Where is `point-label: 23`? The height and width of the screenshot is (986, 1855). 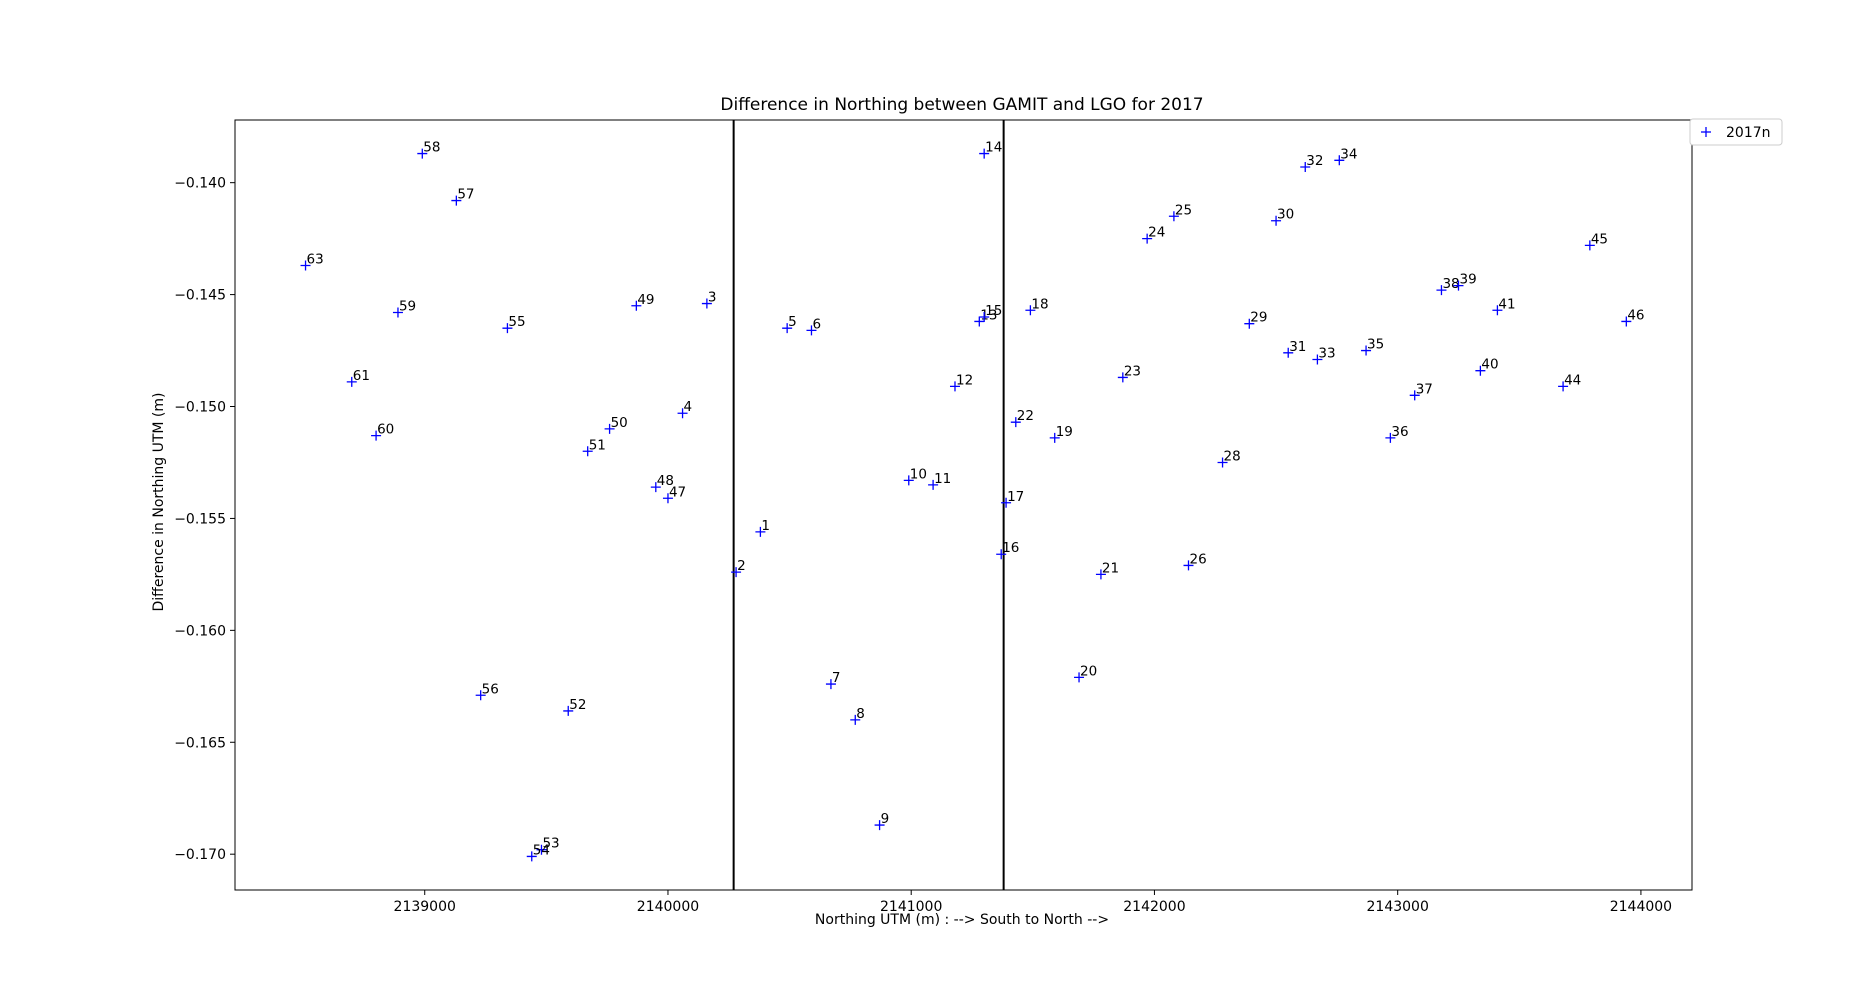 point-label: 23 is located at coordinates (1132, 371).